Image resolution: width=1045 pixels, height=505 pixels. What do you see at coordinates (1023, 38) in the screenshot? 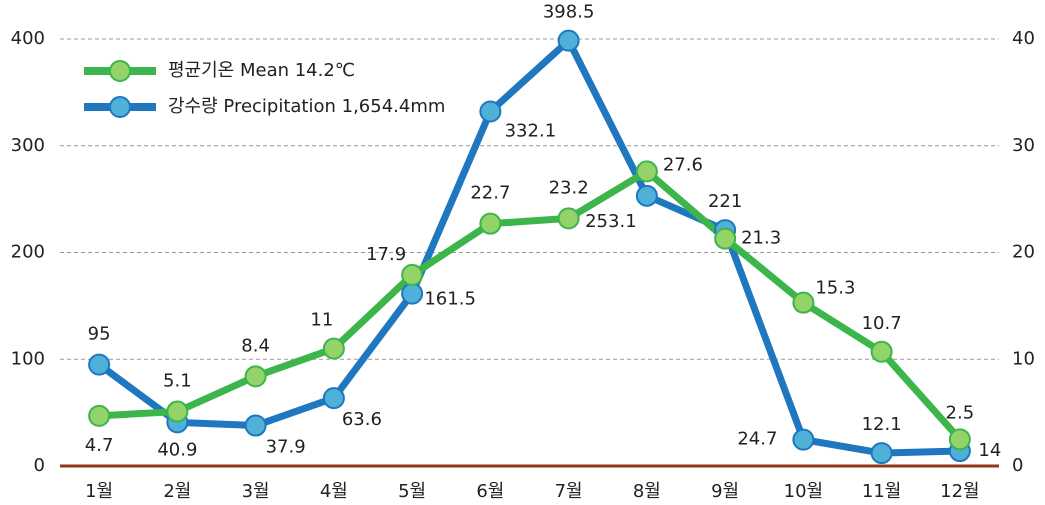
I see `y2-tick-label: 40` at bounding box center [1023, 38].